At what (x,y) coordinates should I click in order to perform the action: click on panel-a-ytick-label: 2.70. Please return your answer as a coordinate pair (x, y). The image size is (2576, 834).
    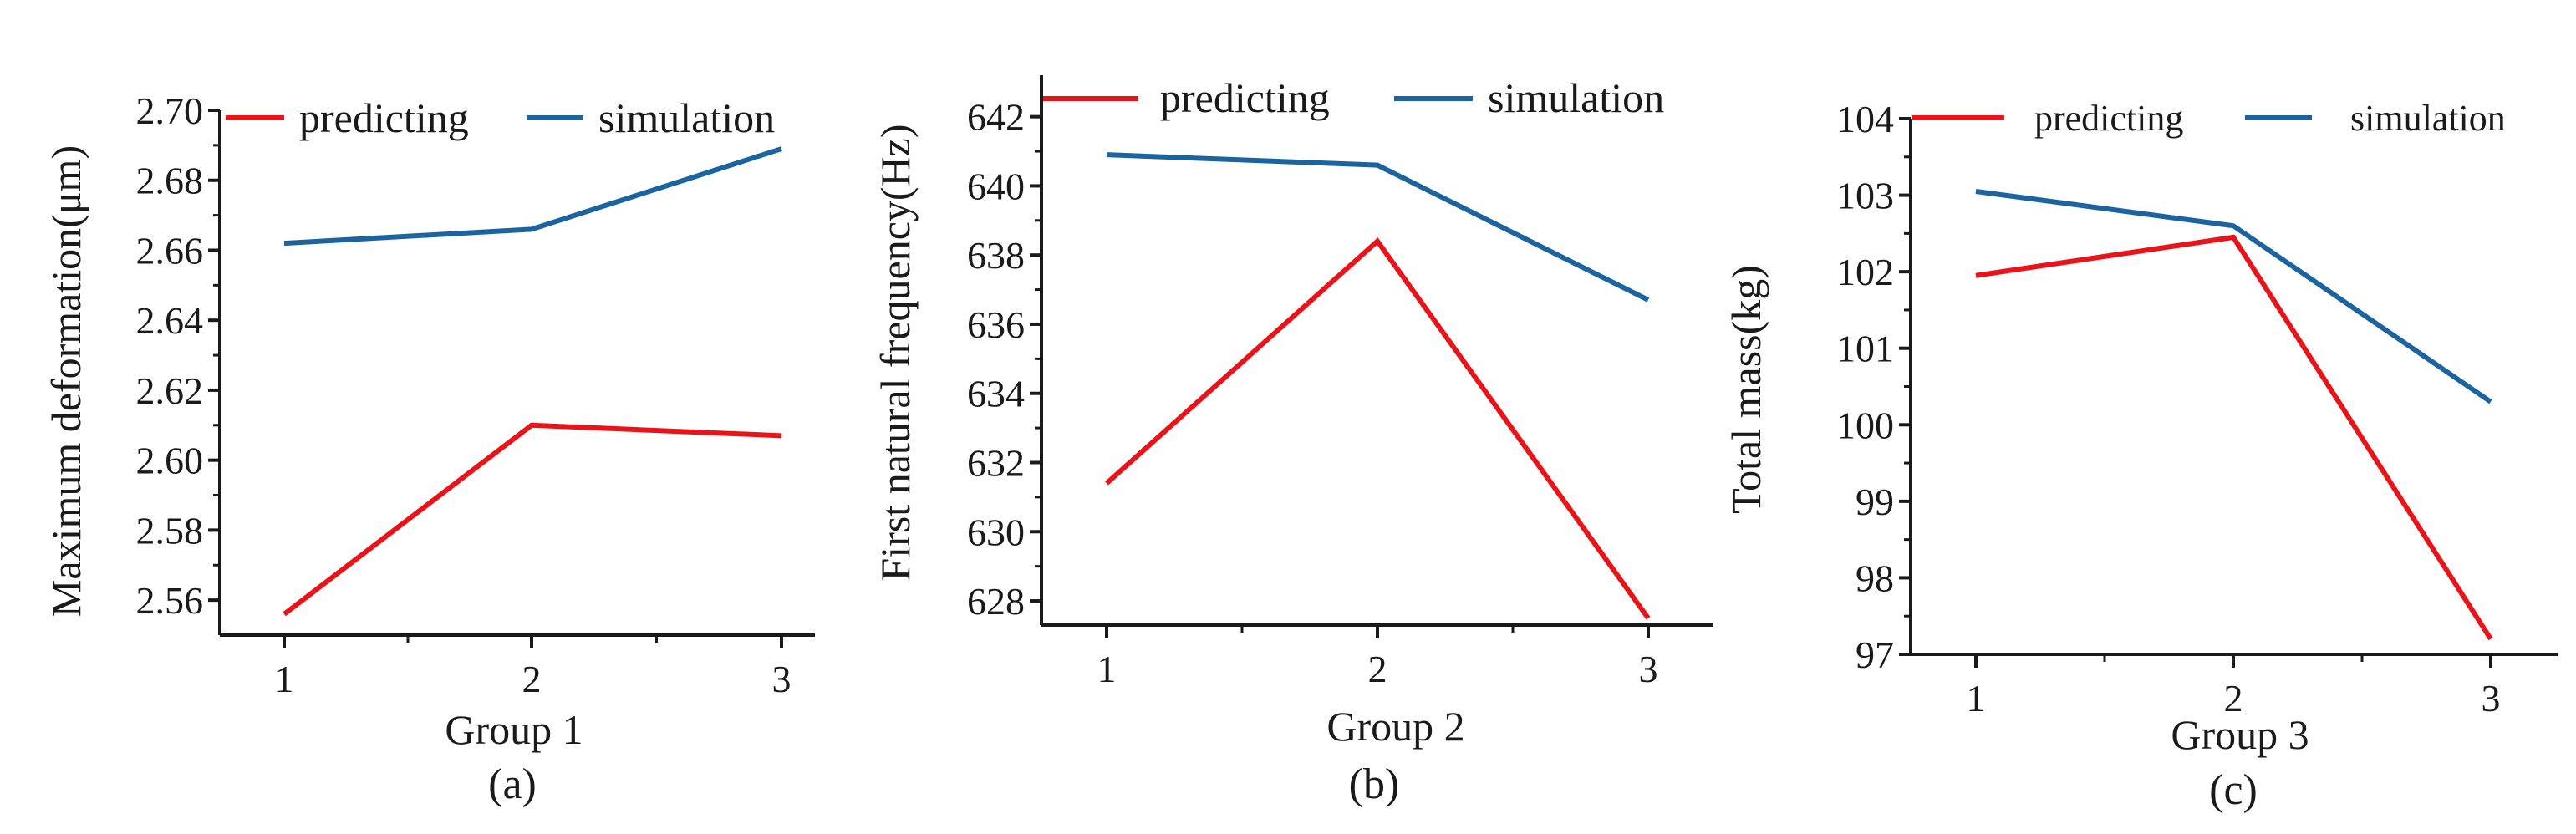
    Looking at the image, I should click on (170, 110).